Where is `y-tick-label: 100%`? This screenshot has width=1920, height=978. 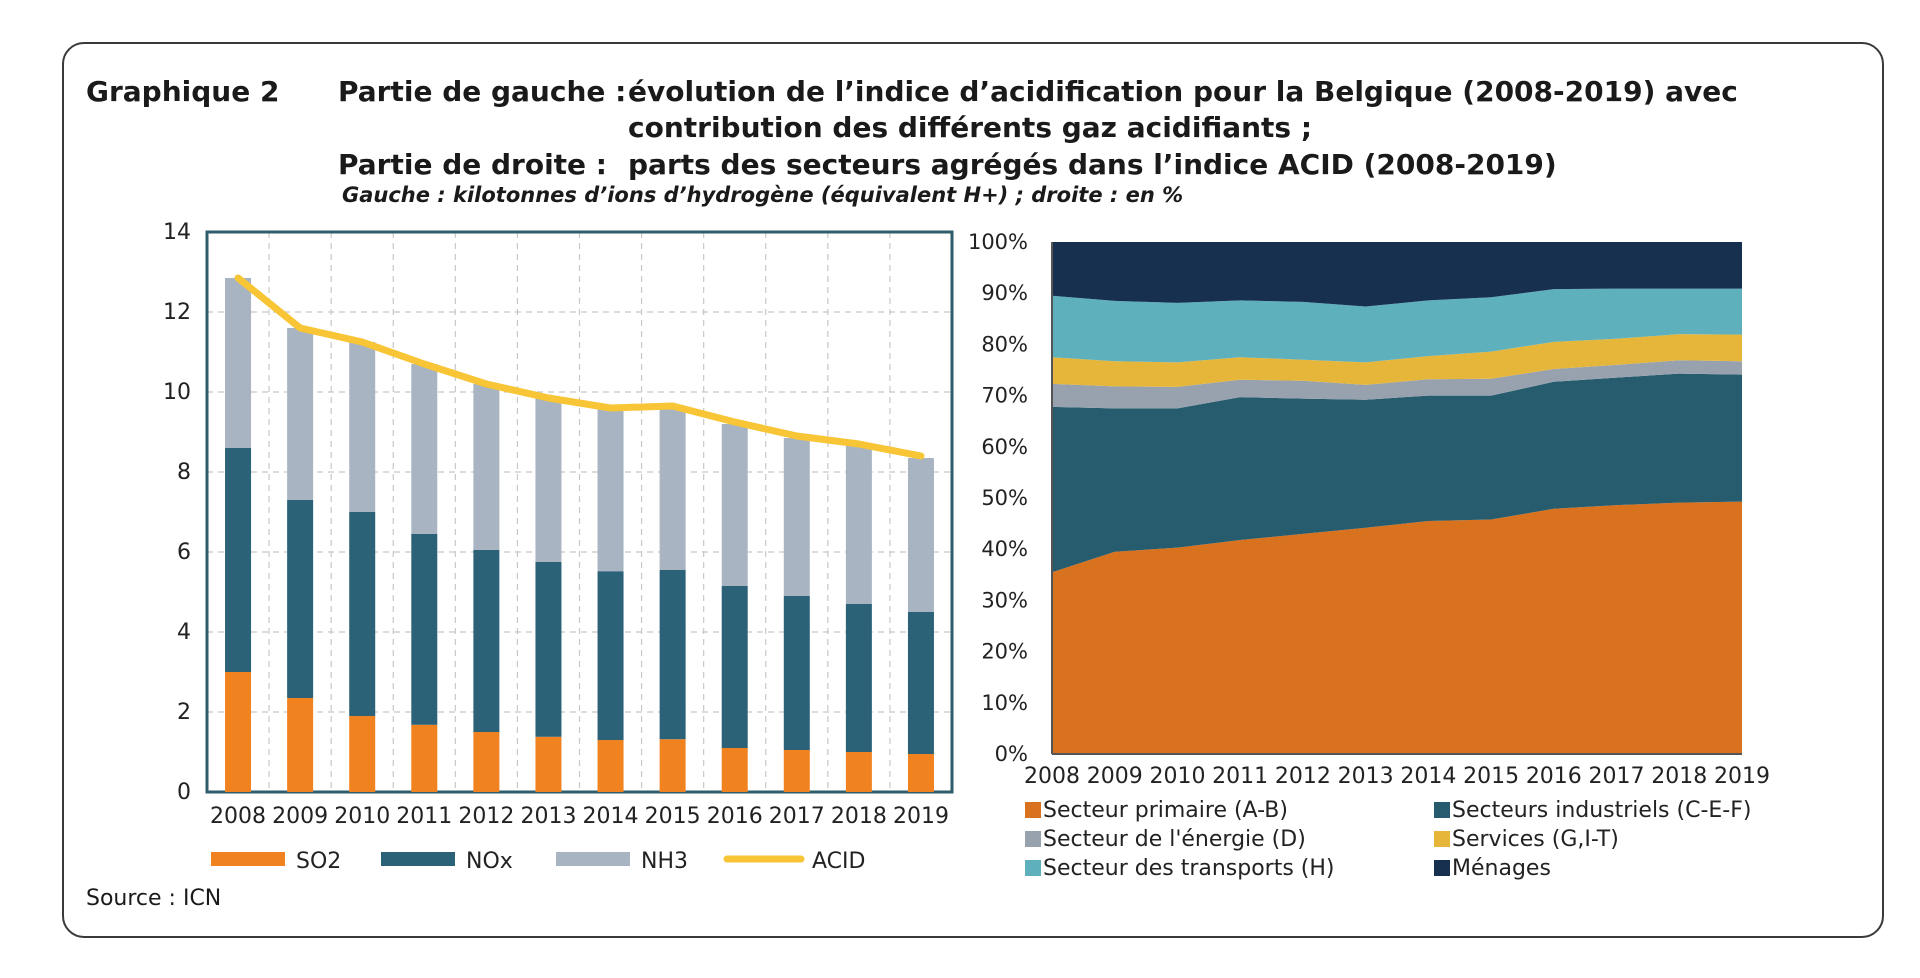
y-tick-label: 100% is located at coordinates (998, 242).